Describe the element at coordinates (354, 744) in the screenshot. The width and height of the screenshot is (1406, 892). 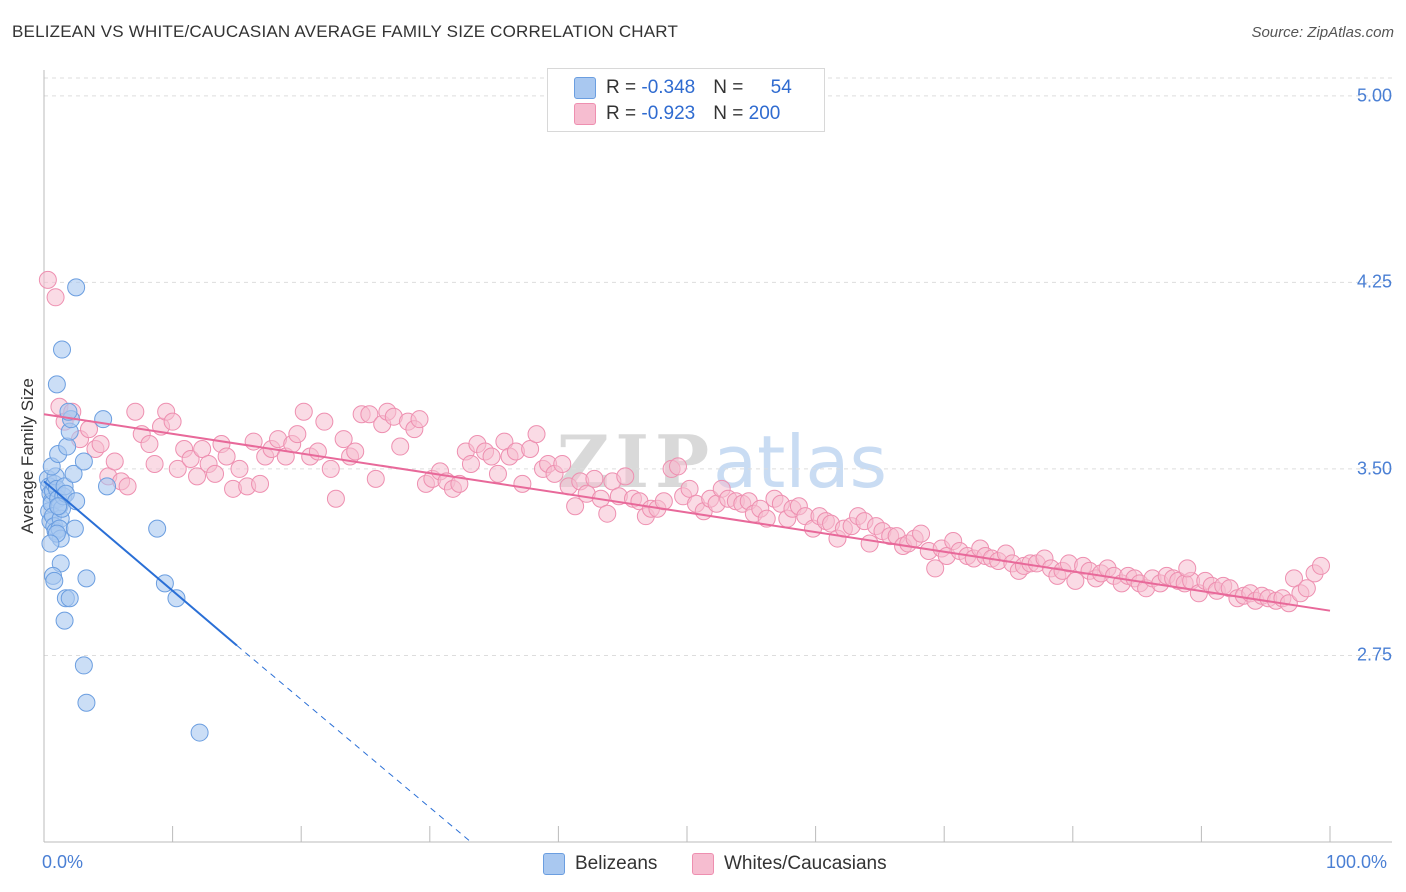
I see `belizeans-trend-extension` at that location.